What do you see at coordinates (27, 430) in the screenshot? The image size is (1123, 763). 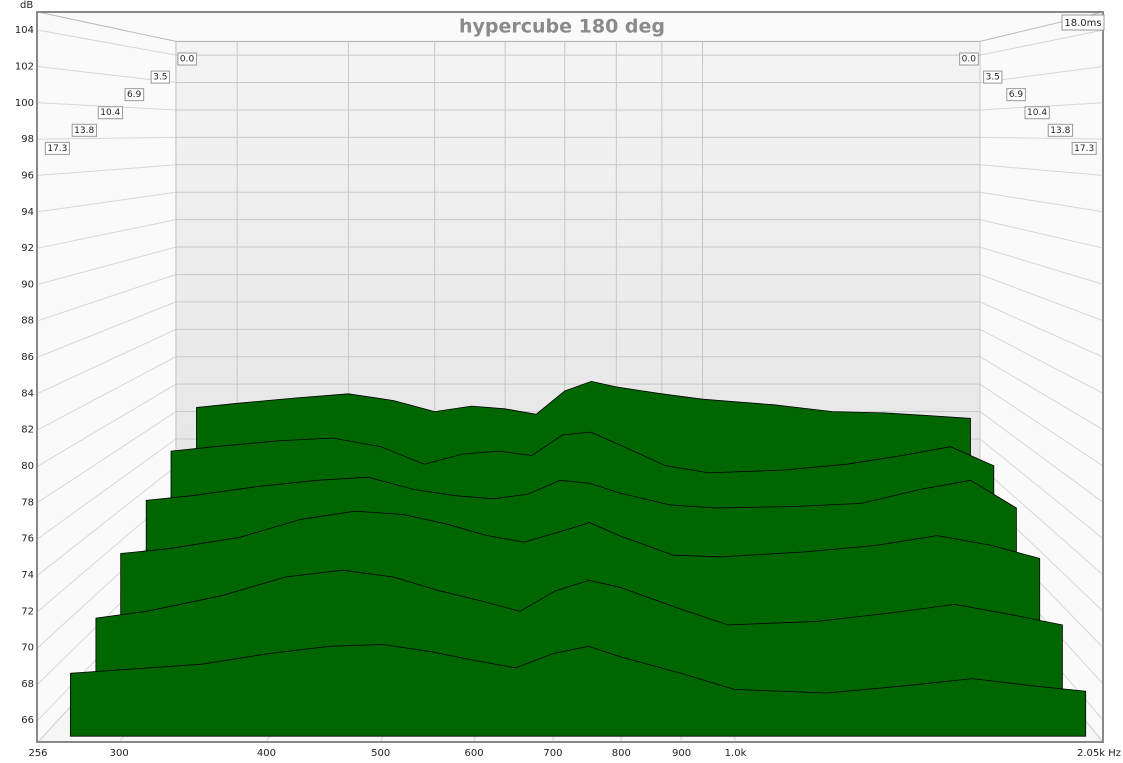 I see `y-tick-label: 82` at bounding box center [27, 430].